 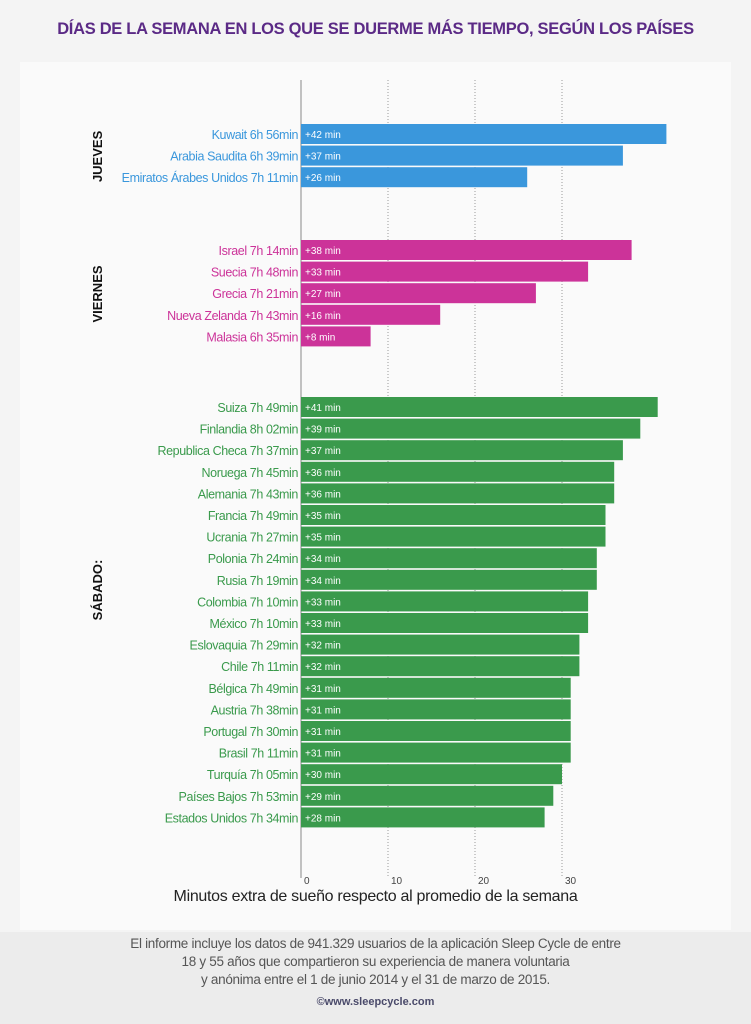 What do you see at coordinates (440, 666) in the screenshot?
I see `bar-chile` at bounding box center [440, 666].